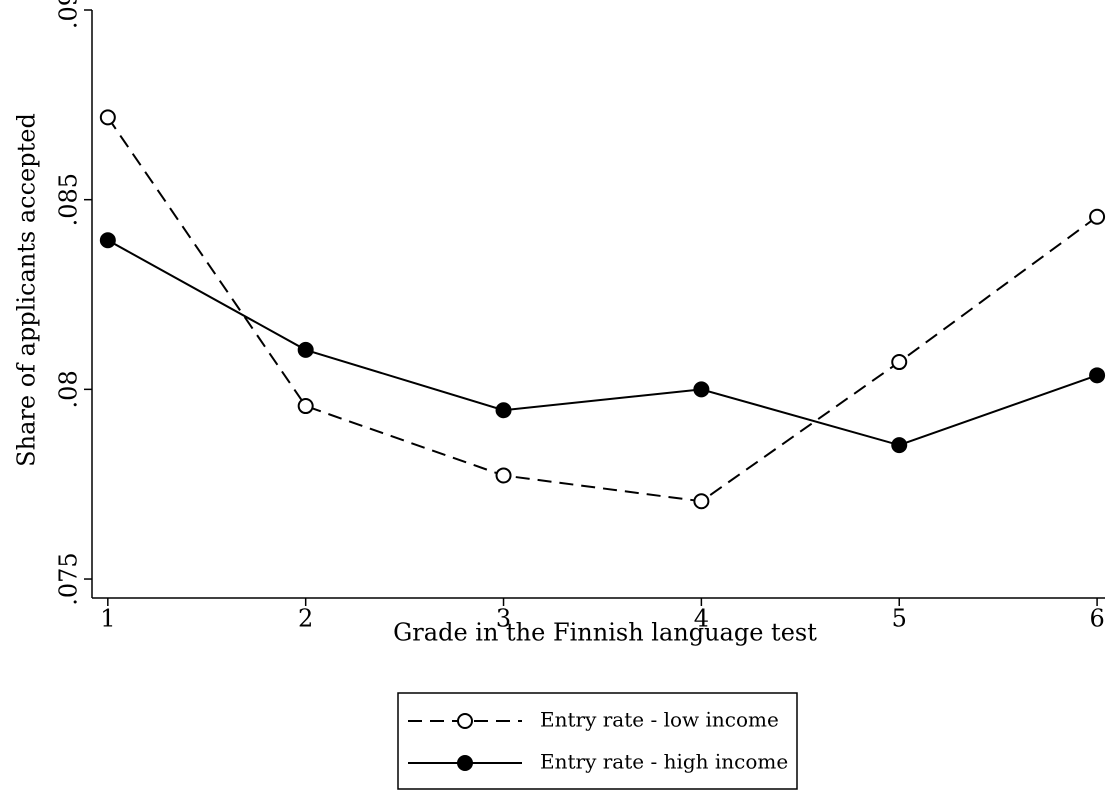  I want to click on x-axis-title: Grade in the Finnish language test, so click(605, 633).